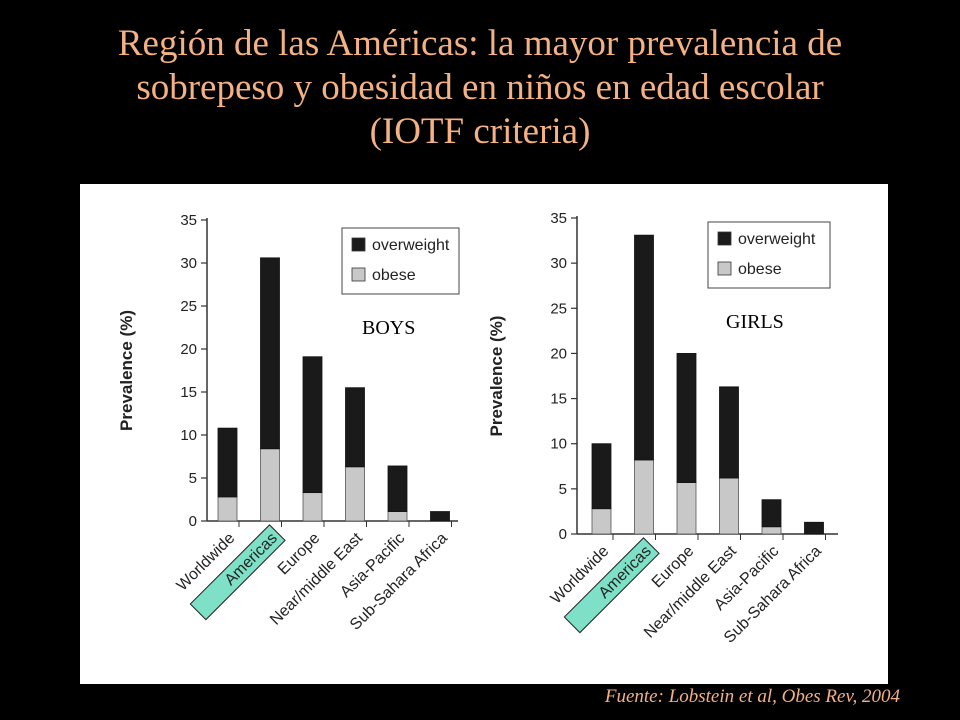  I want to click on girls-panel-label: GIRLS, so click(755, 322).